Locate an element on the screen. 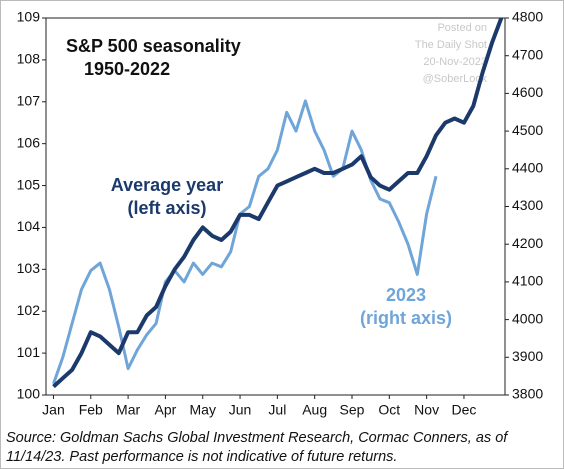 The height and width of the screenshot is (469, 564). y2-tick-label: 4800 is located at coordinates (527, 17).